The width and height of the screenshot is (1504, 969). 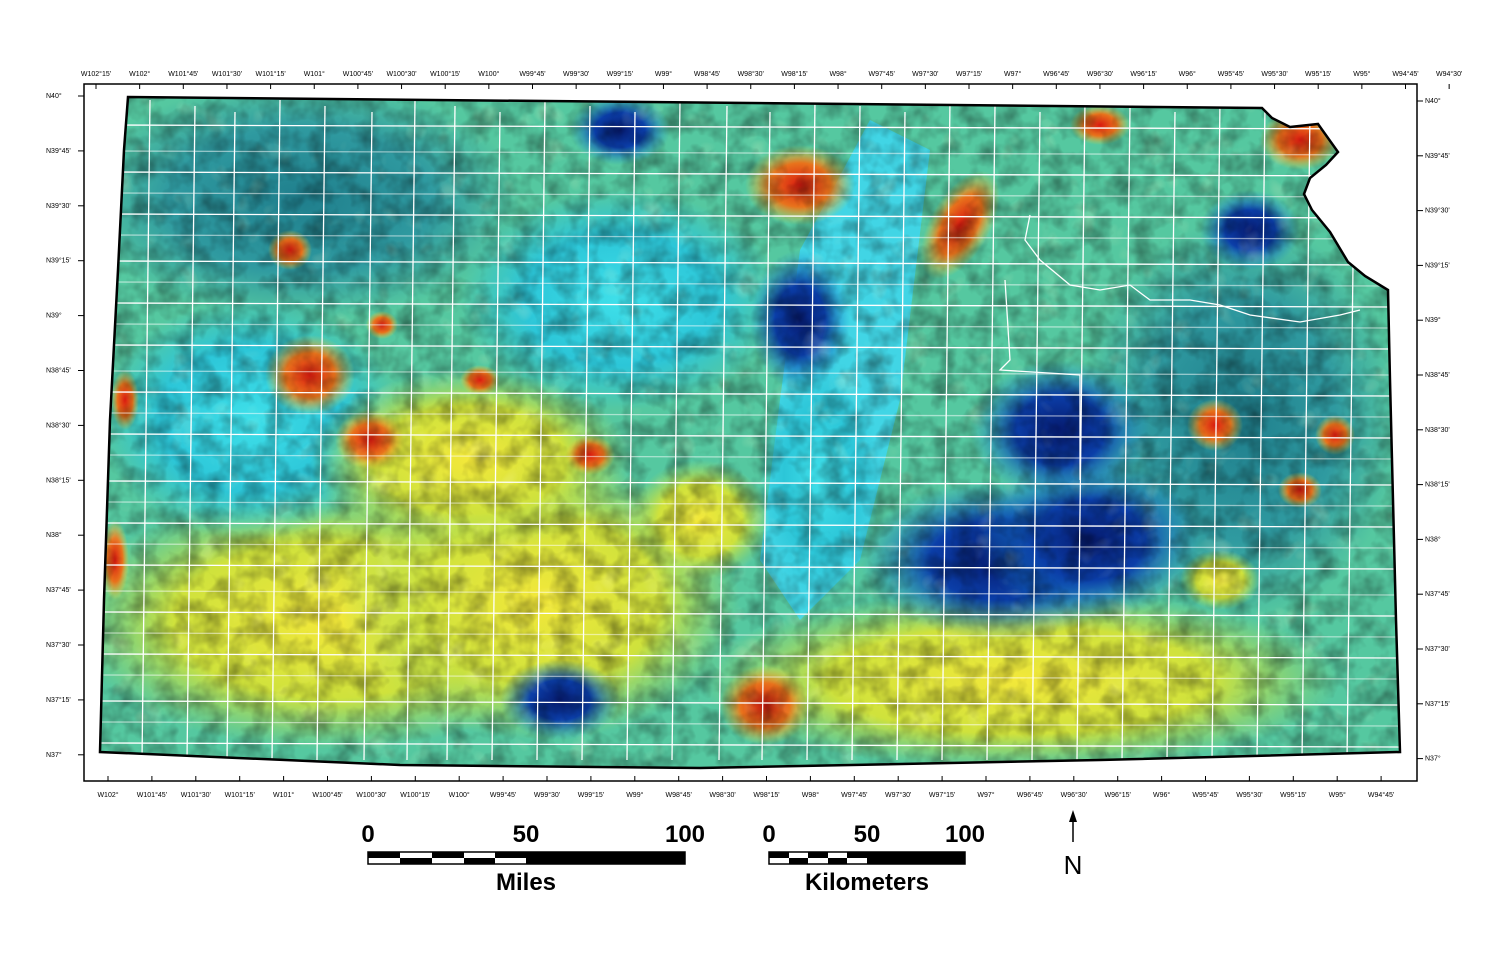 What do you see at coordinates (1437, 594) in the screenshot?
I see `right-lat-label: N37°45'` at bounding box center [1437, 594].